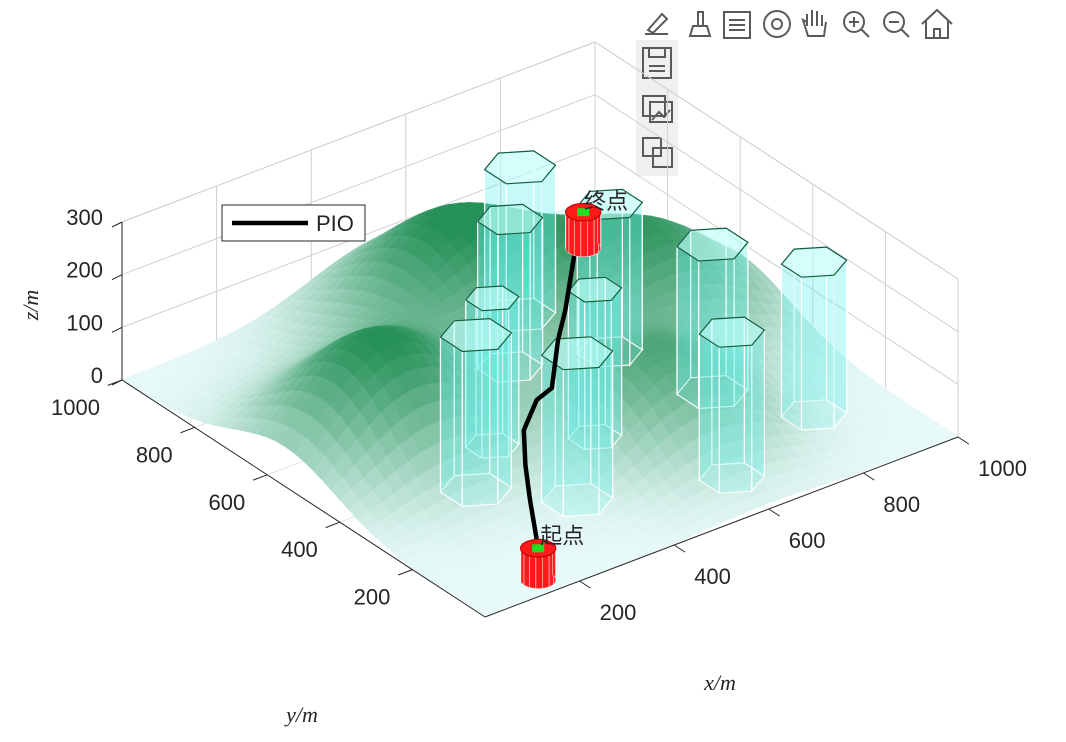  I want to click on y-tick-label: 400, so click(299, 549).